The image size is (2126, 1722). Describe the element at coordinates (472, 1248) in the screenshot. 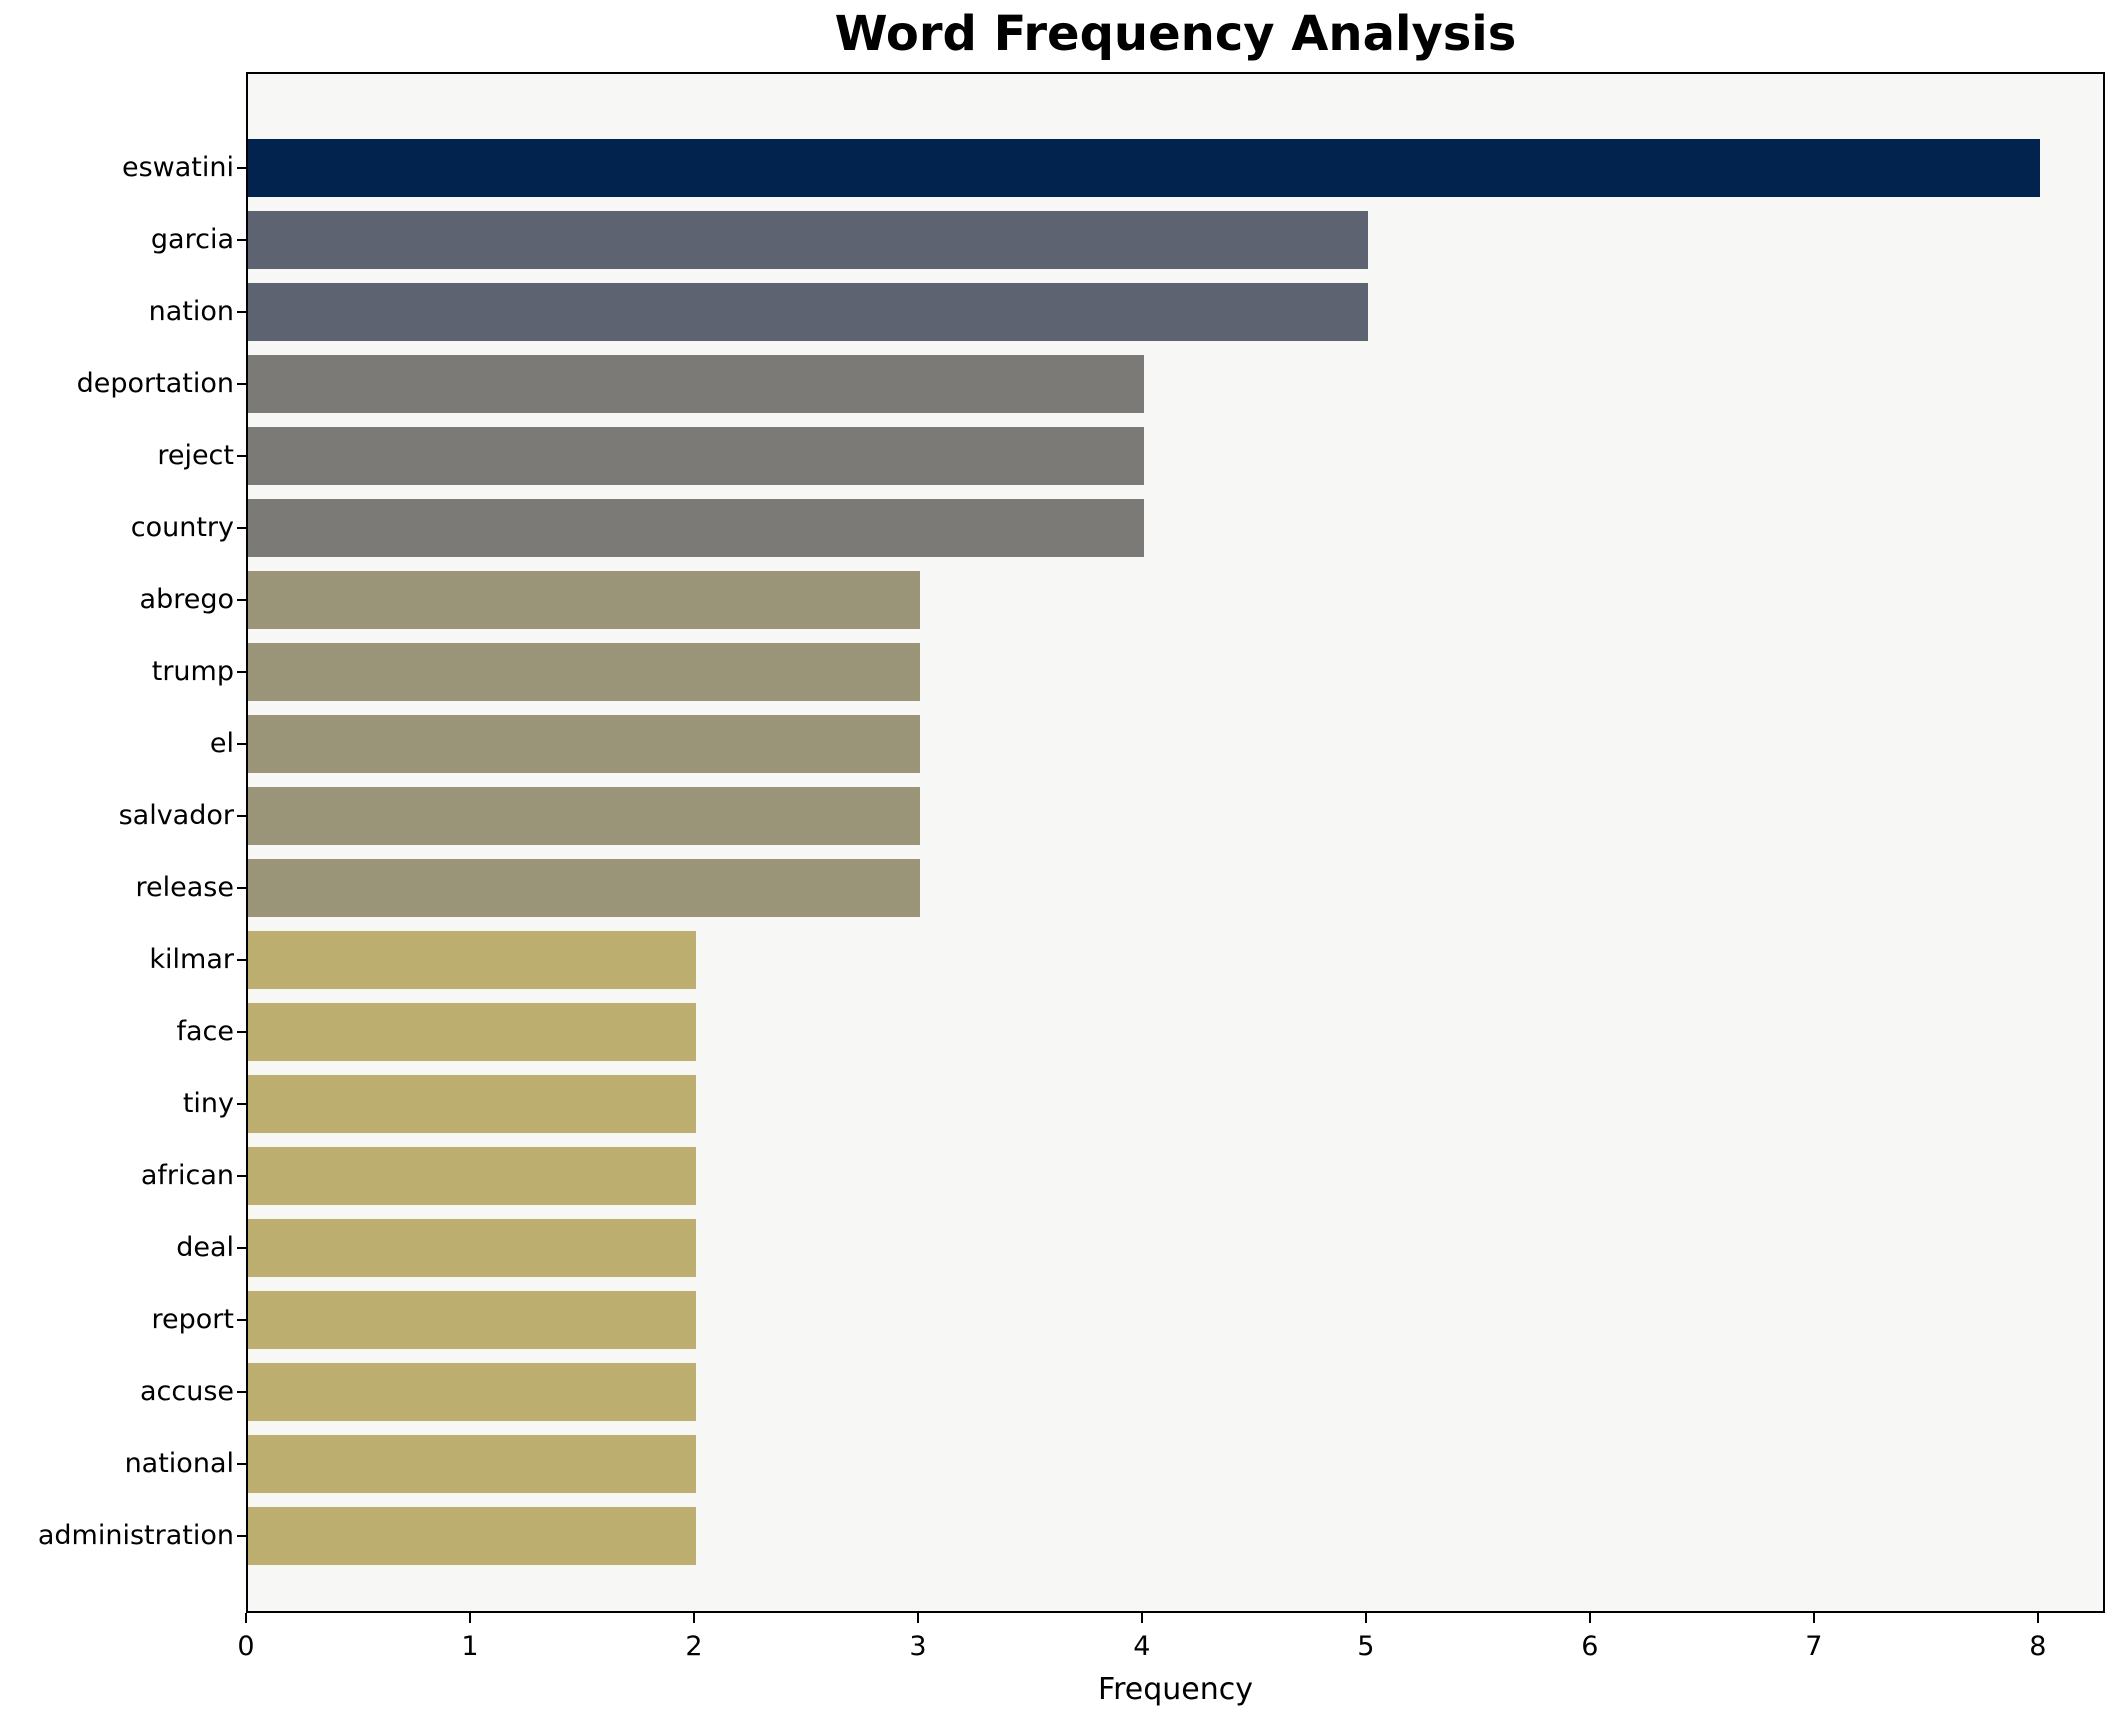

I see `bar-deal` at that location.